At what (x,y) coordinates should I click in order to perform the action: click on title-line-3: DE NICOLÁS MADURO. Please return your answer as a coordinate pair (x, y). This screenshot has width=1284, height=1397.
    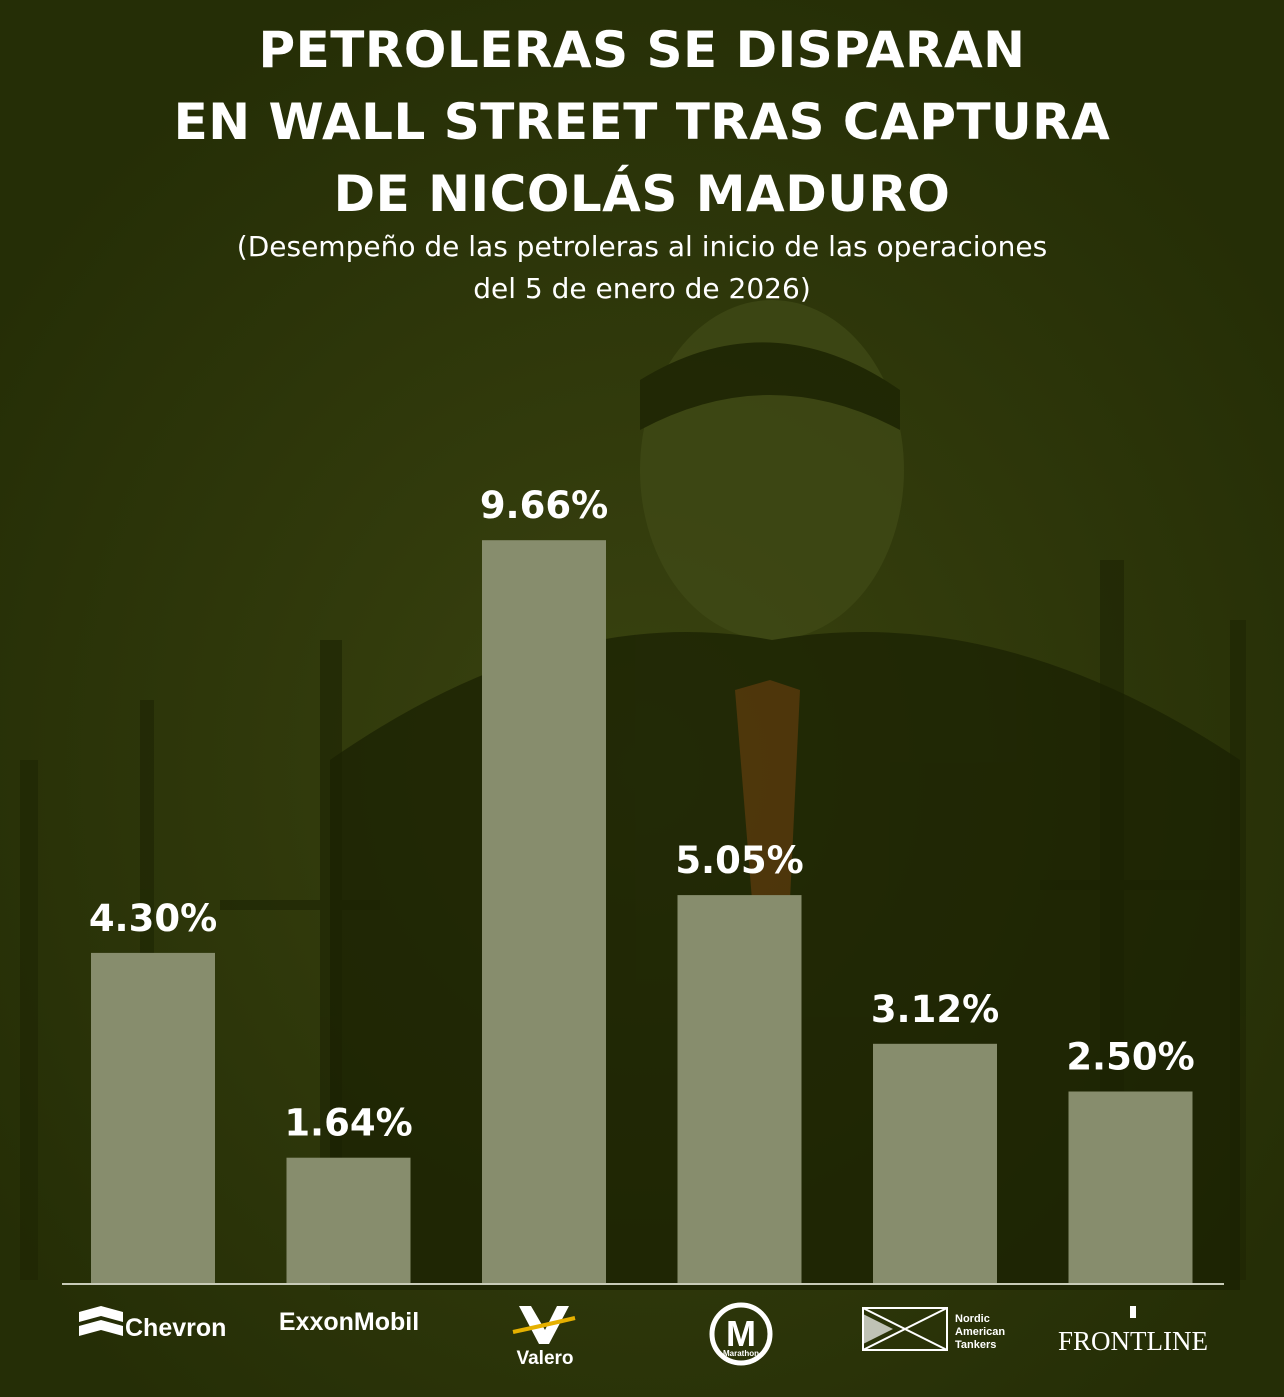
    Looking at the image, I should click on (642, 194).